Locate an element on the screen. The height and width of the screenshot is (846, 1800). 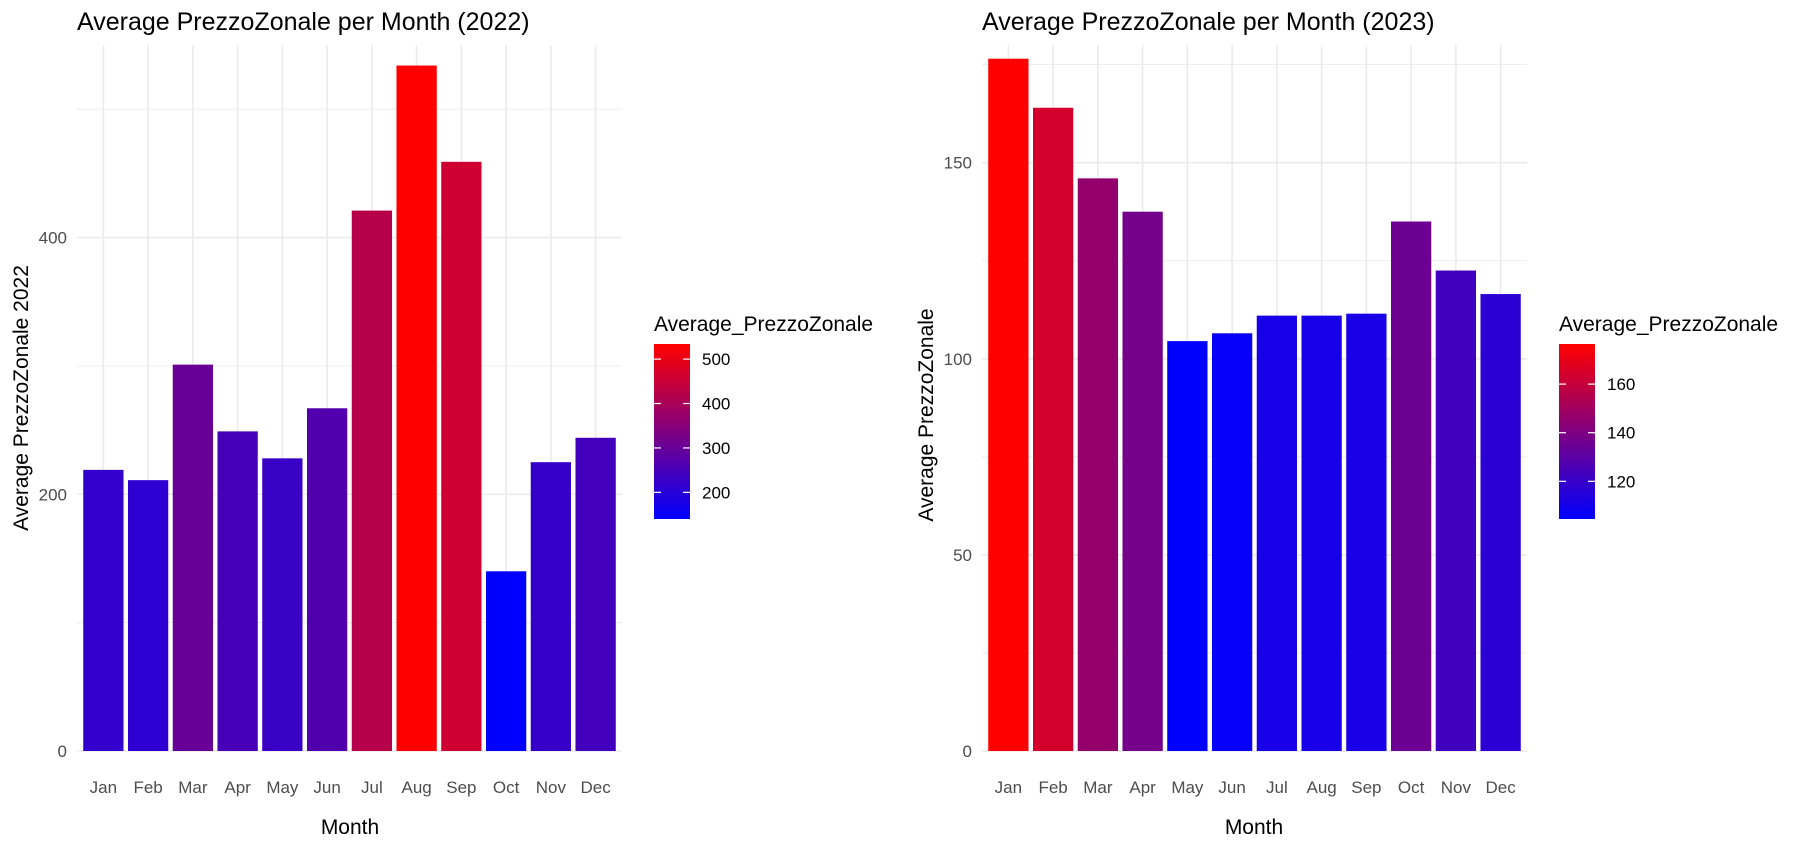
y-tick-labels-2023: 0 50 100 150 is located at coordinates (958, 457).